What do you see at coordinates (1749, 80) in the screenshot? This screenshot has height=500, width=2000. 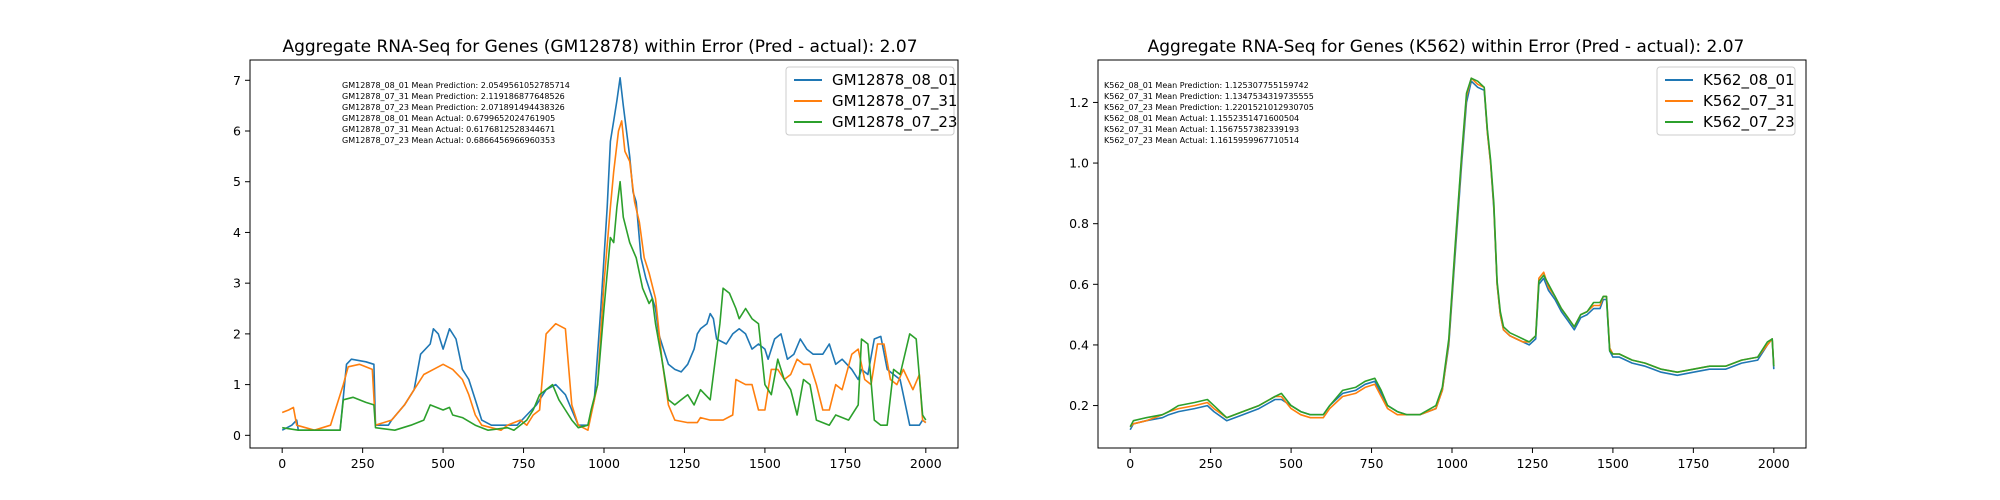 I see `legend-entry: K562_08_01` at bounding box center [1749, 80].